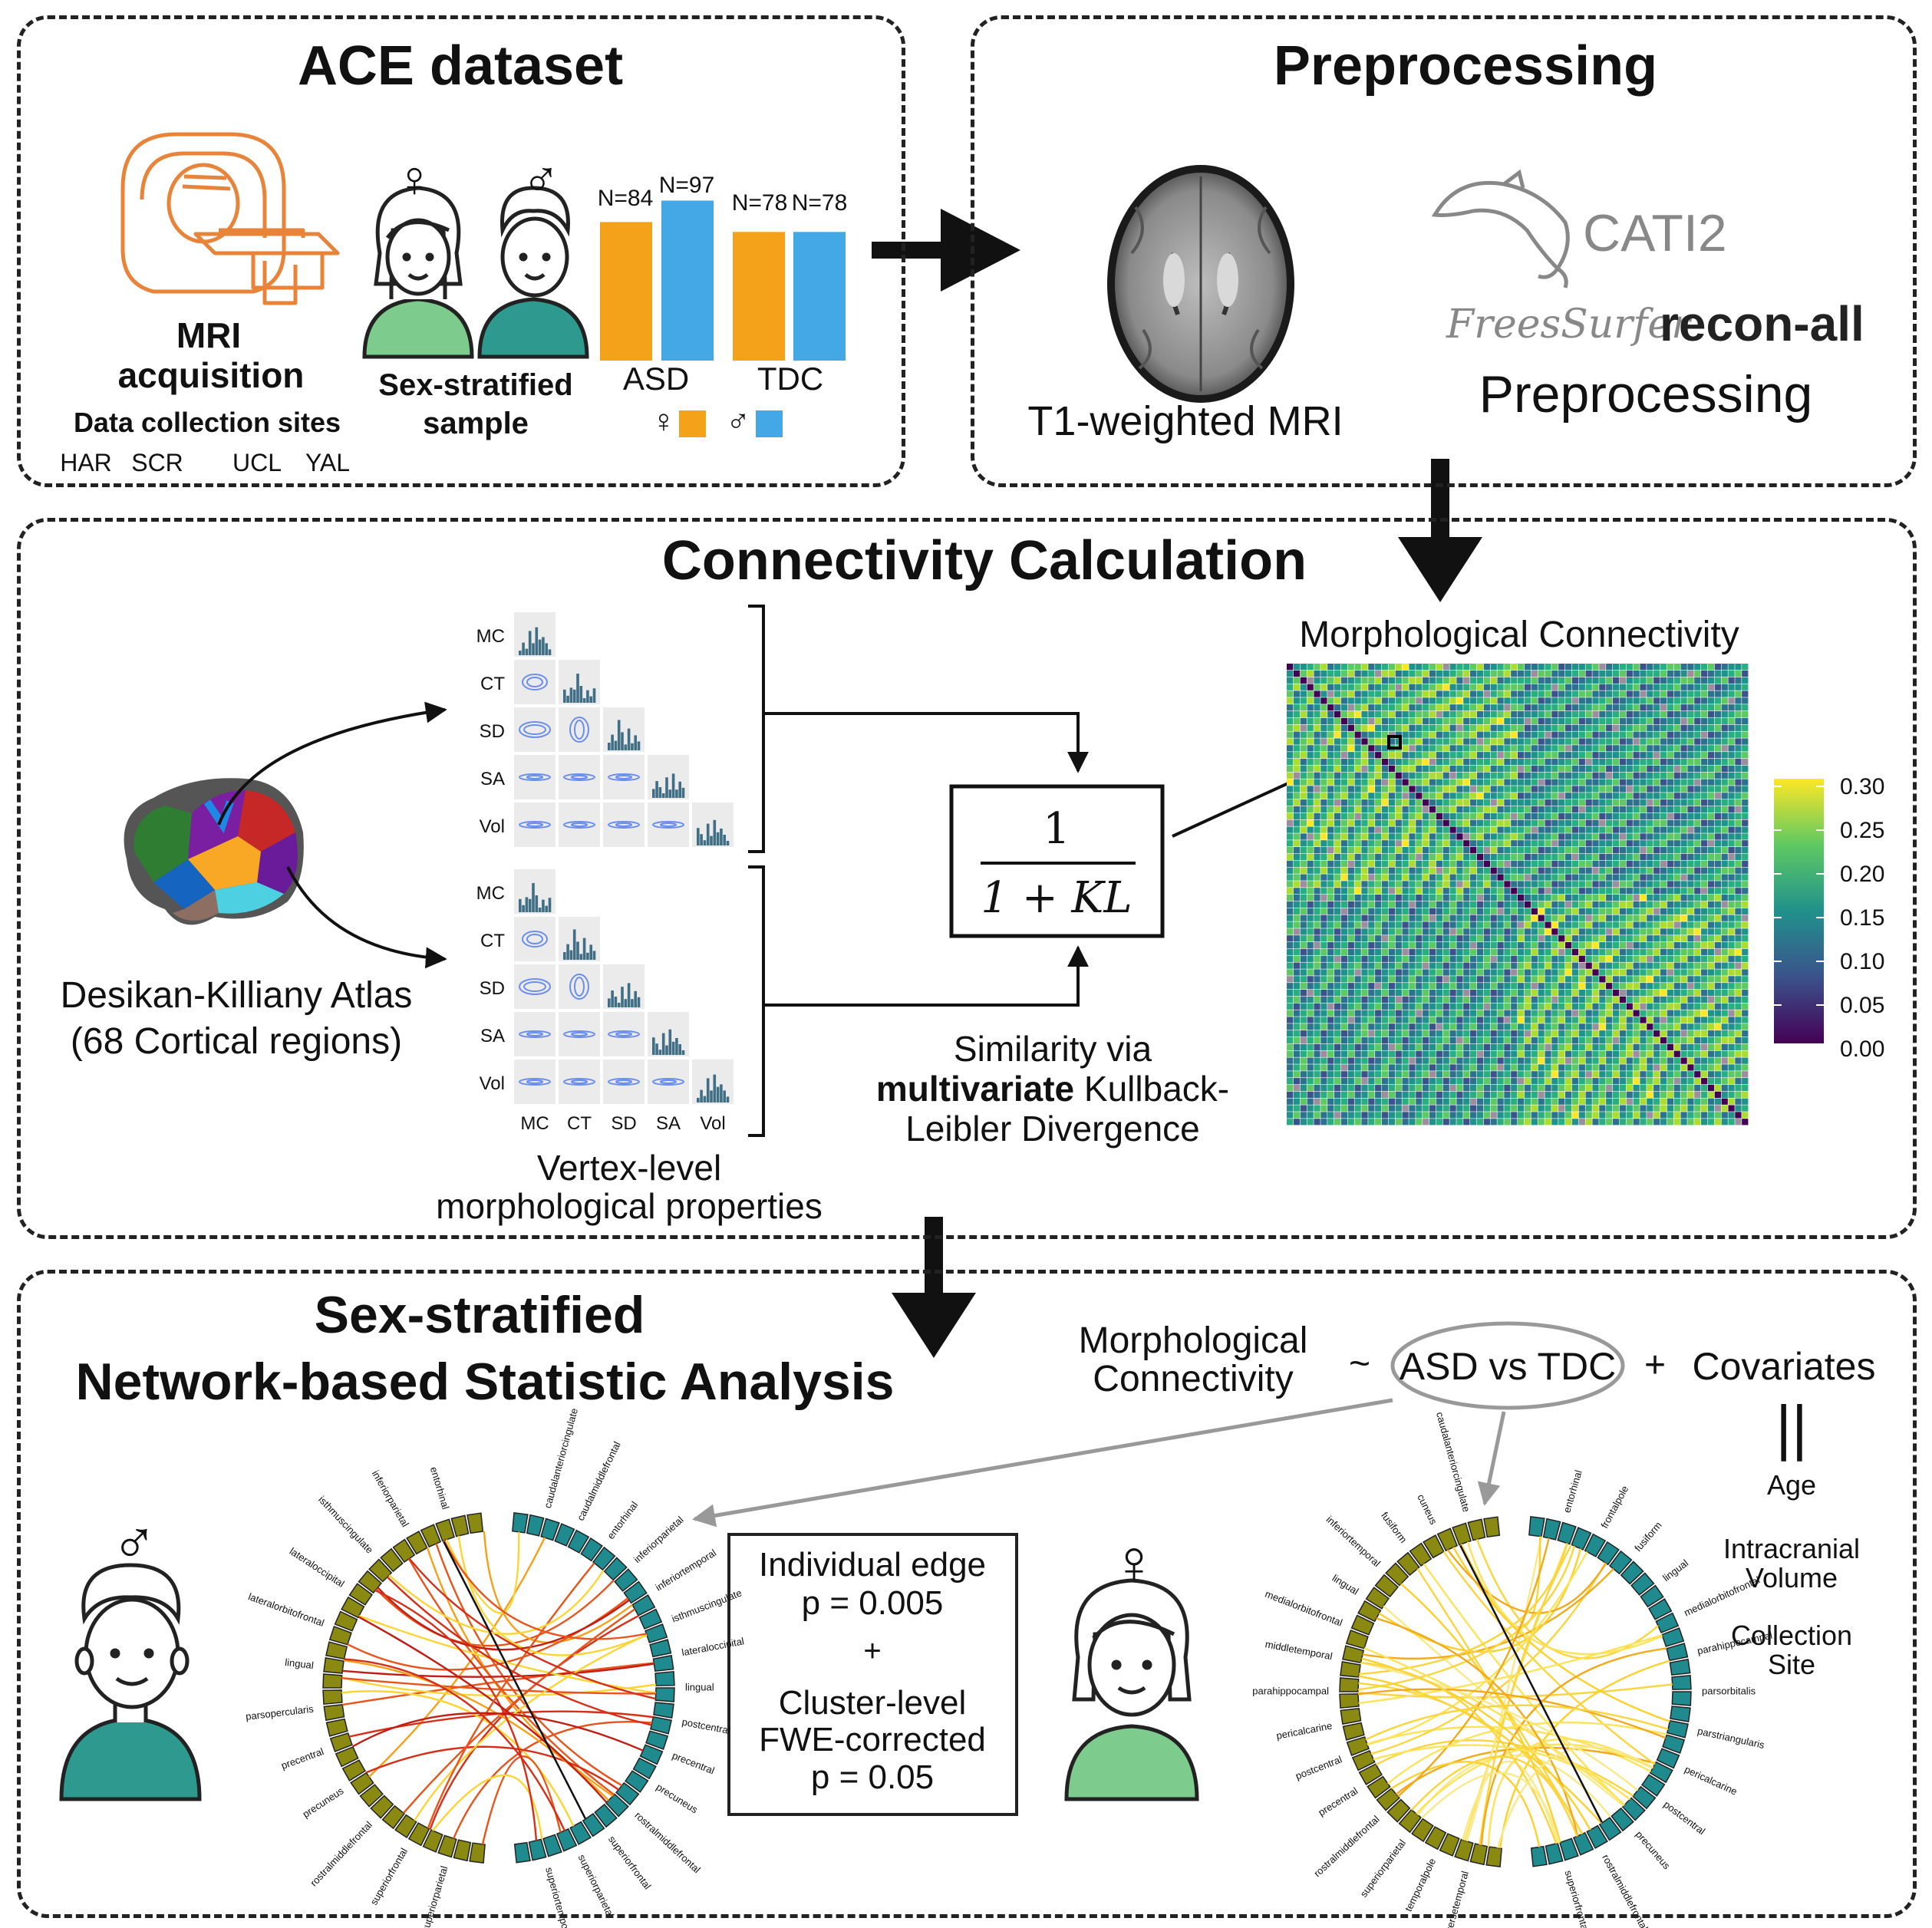 This screenshot has height=1928, width=1932. What do you see at coordinates (1518, 895) in the screenshot?
I see `connectivity-matrix-heatmap` at bounding box center [1518, 895].